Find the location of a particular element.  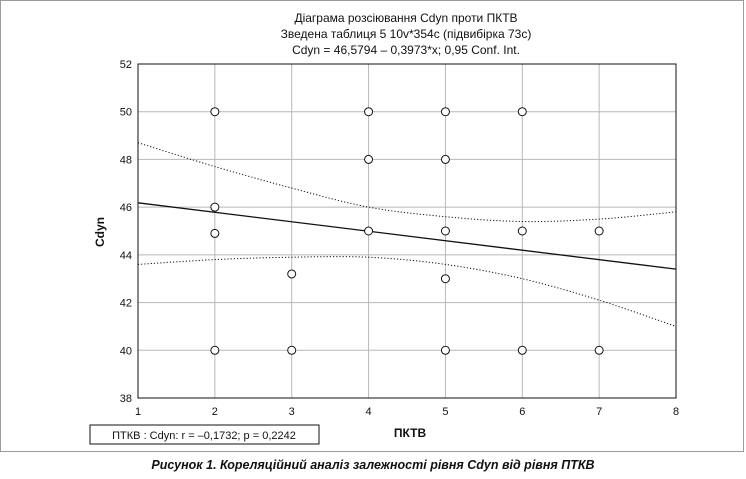

y-tick-label: 46 is located at coordinates (126, 208).